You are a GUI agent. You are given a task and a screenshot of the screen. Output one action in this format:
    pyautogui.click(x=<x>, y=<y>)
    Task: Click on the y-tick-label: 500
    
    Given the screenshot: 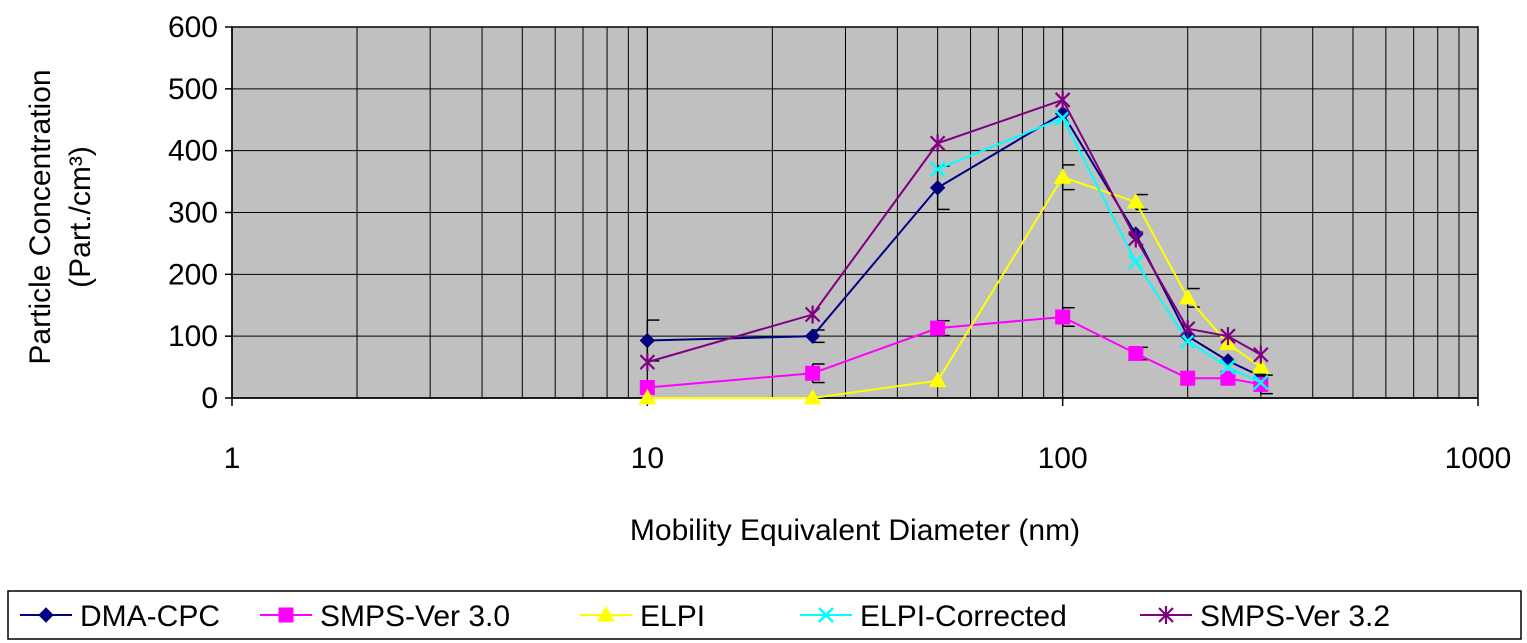 What is the action you would take?
    pyautogui.click(x=193, y=89)
    